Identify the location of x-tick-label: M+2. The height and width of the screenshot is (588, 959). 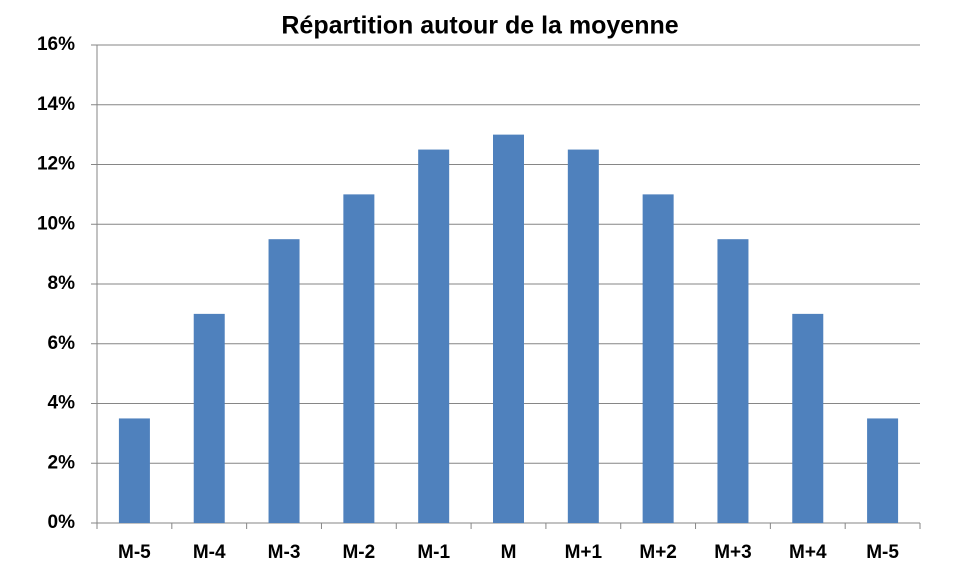
(658, 552).